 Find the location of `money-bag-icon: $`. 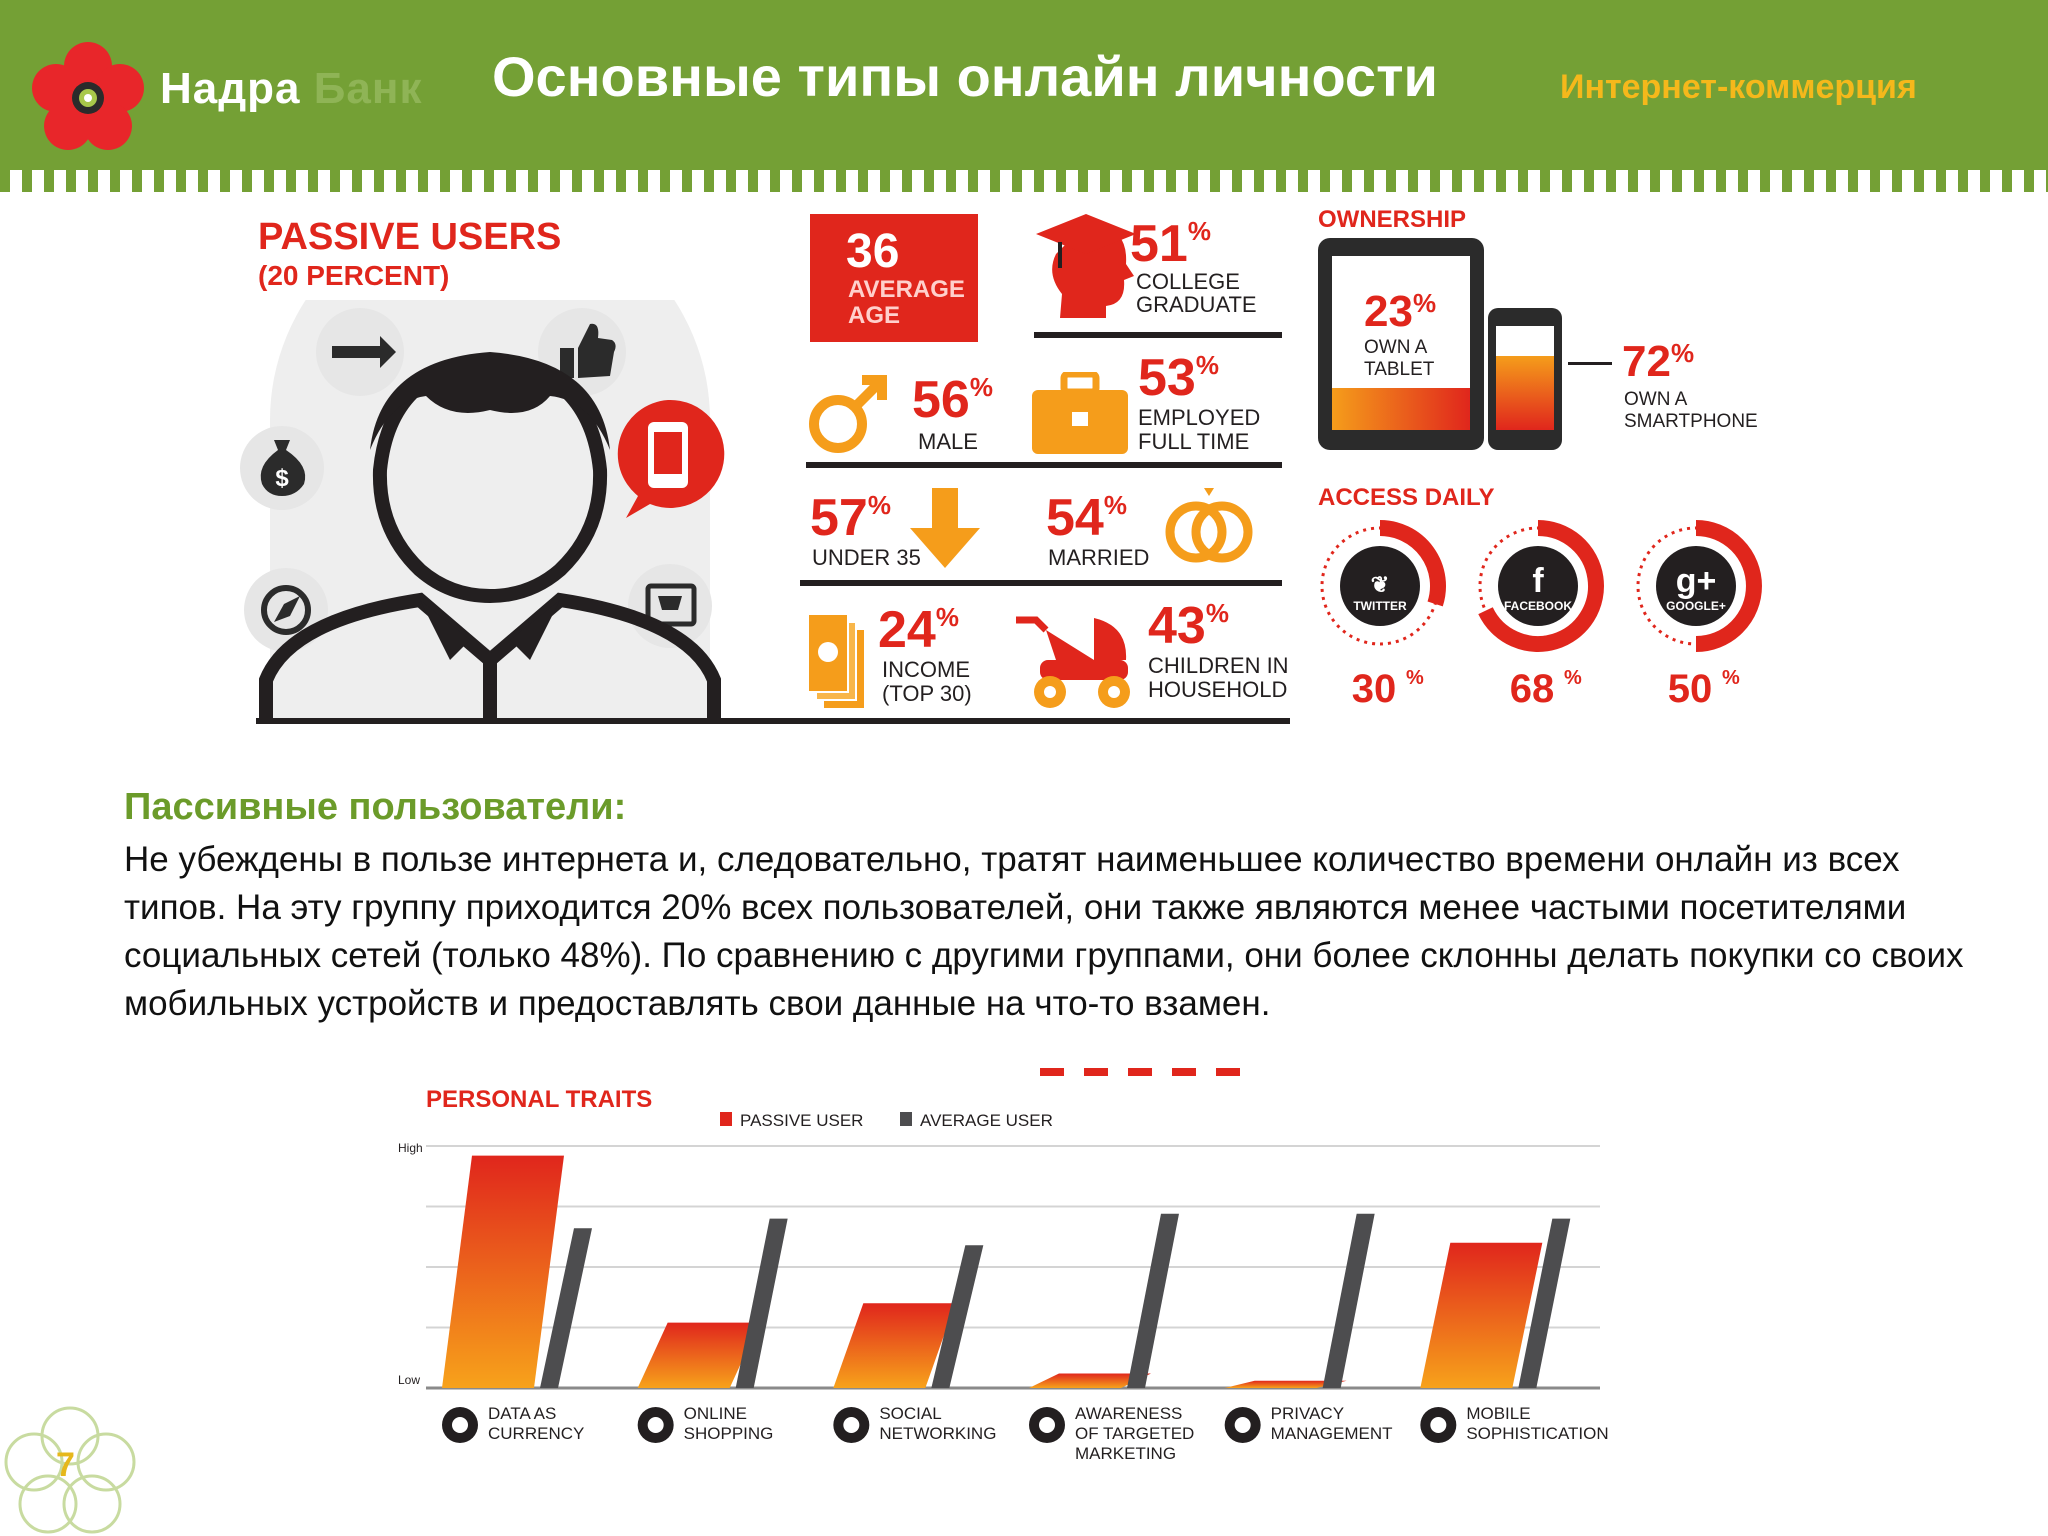

money-bag-icon: $ is located at coordinates (282, 468).